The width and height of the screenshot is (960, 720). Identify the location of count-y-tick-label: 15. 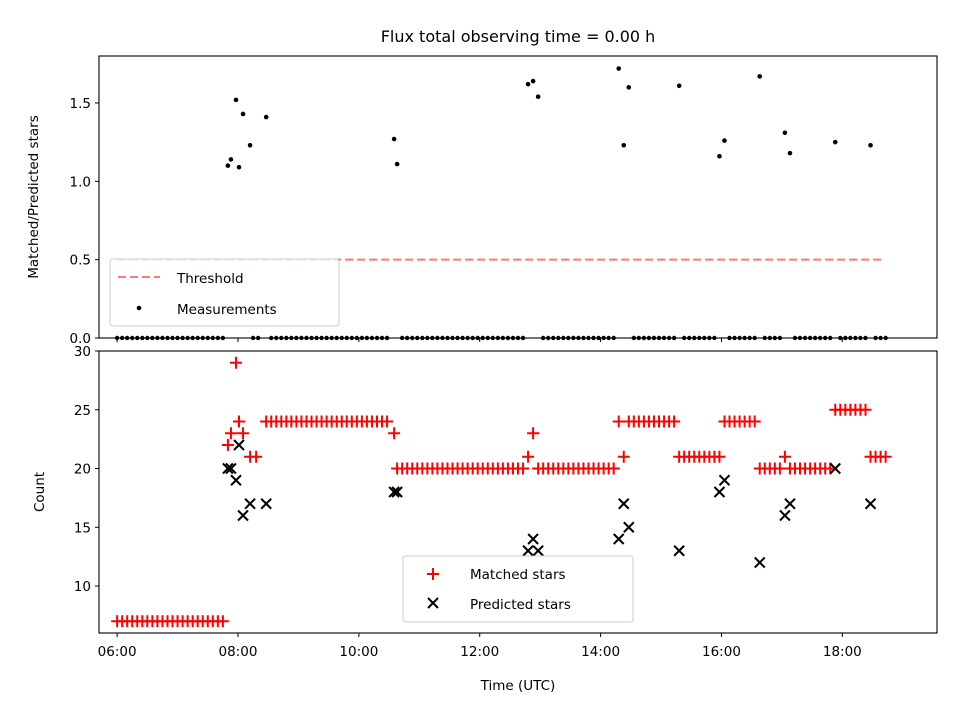
(82, 528).